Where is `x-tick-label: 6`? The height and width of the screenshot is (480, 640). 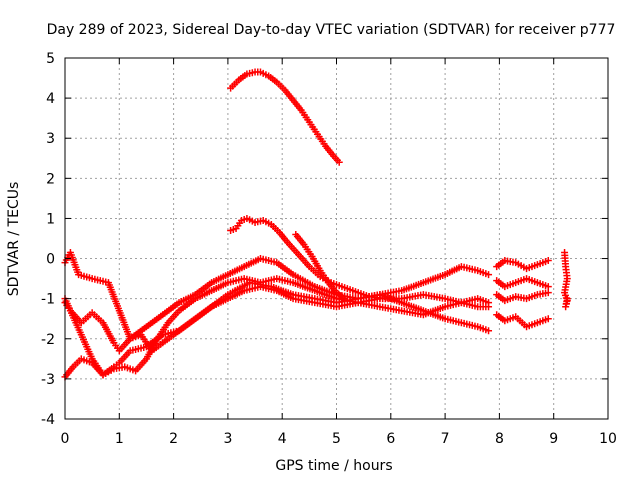
x-tick-label: 6 is located at coordinates (390, 439).